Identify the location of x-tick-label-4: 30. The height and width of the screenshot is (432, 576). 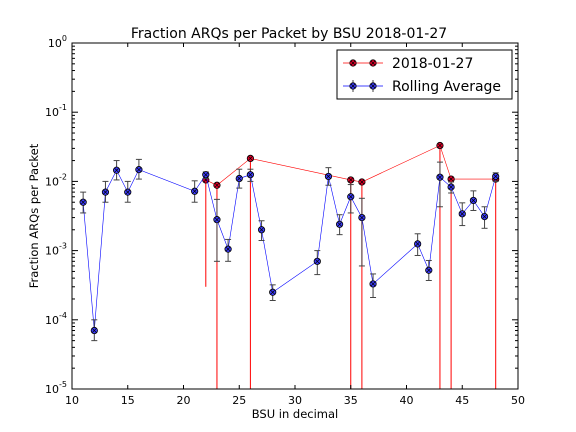
(295, 400).